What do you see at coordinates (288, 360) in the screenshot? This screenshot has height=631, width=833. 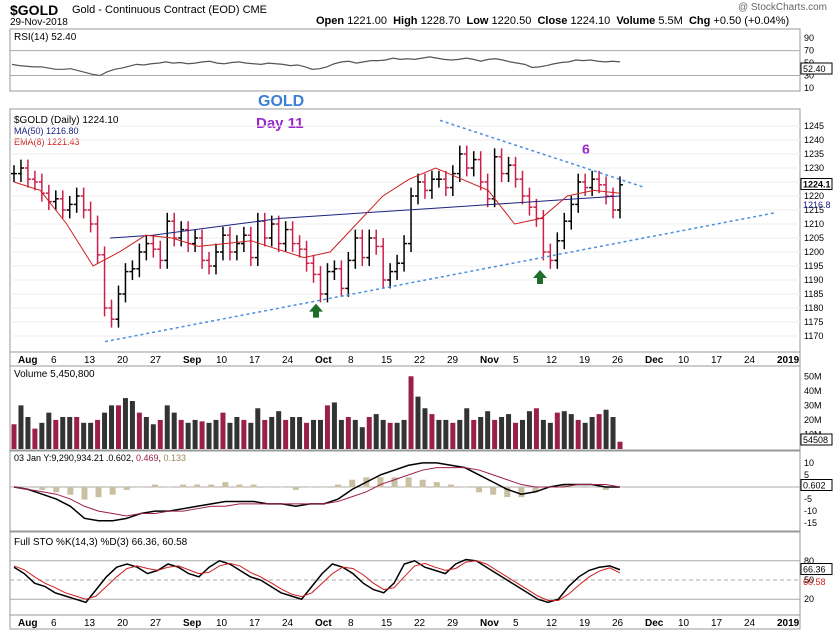 I see `date-axis-top-label: 24` at bounding box center [288, 360].